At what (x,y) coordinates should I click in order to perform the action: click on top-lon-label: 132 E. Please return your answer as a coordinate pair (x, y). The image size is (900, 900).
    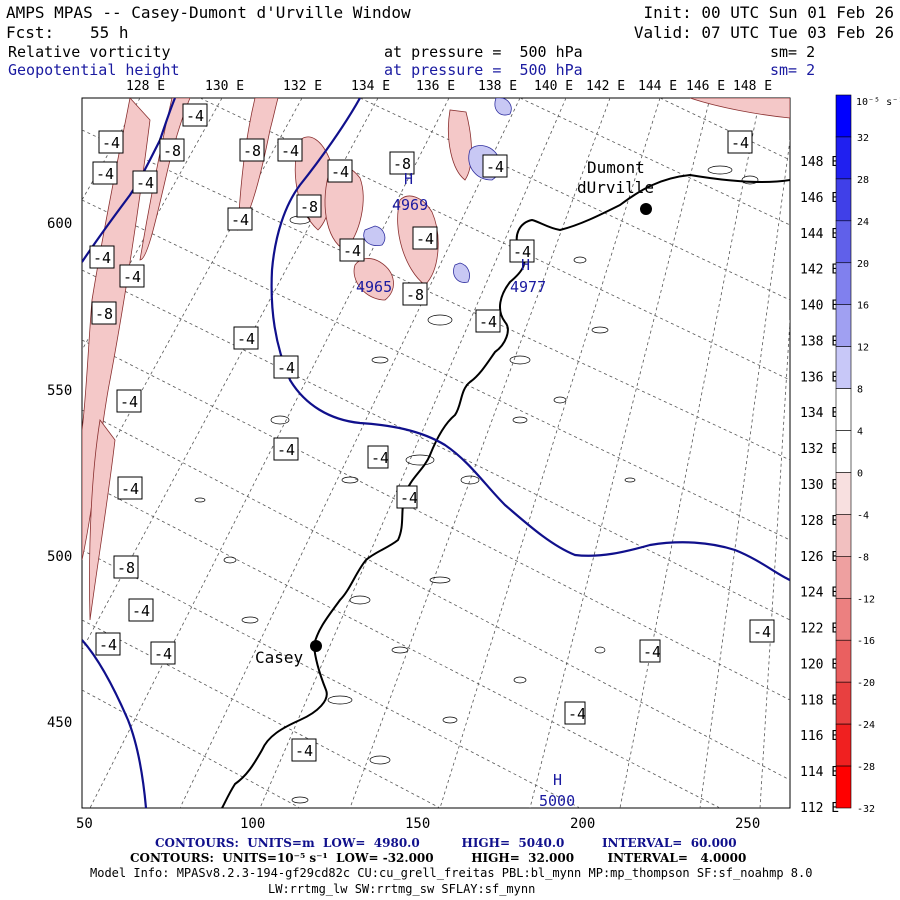
    Looking at the image, I should click on (302, 86).